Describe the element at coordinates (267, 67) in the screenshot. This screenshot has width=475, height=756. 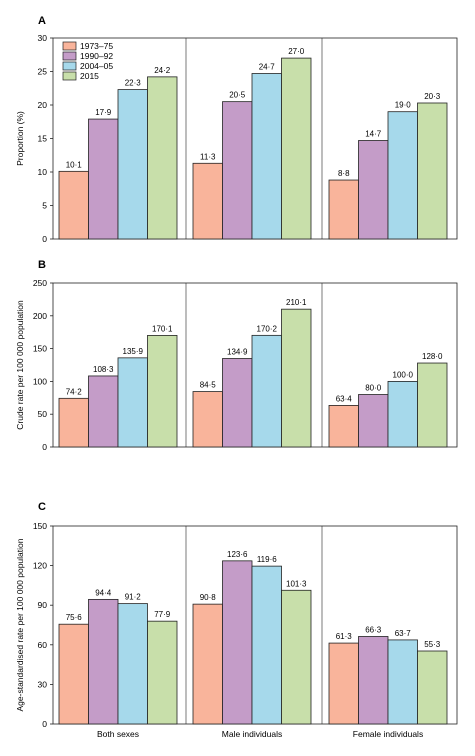
I see `data-label: 24·7` at that location.